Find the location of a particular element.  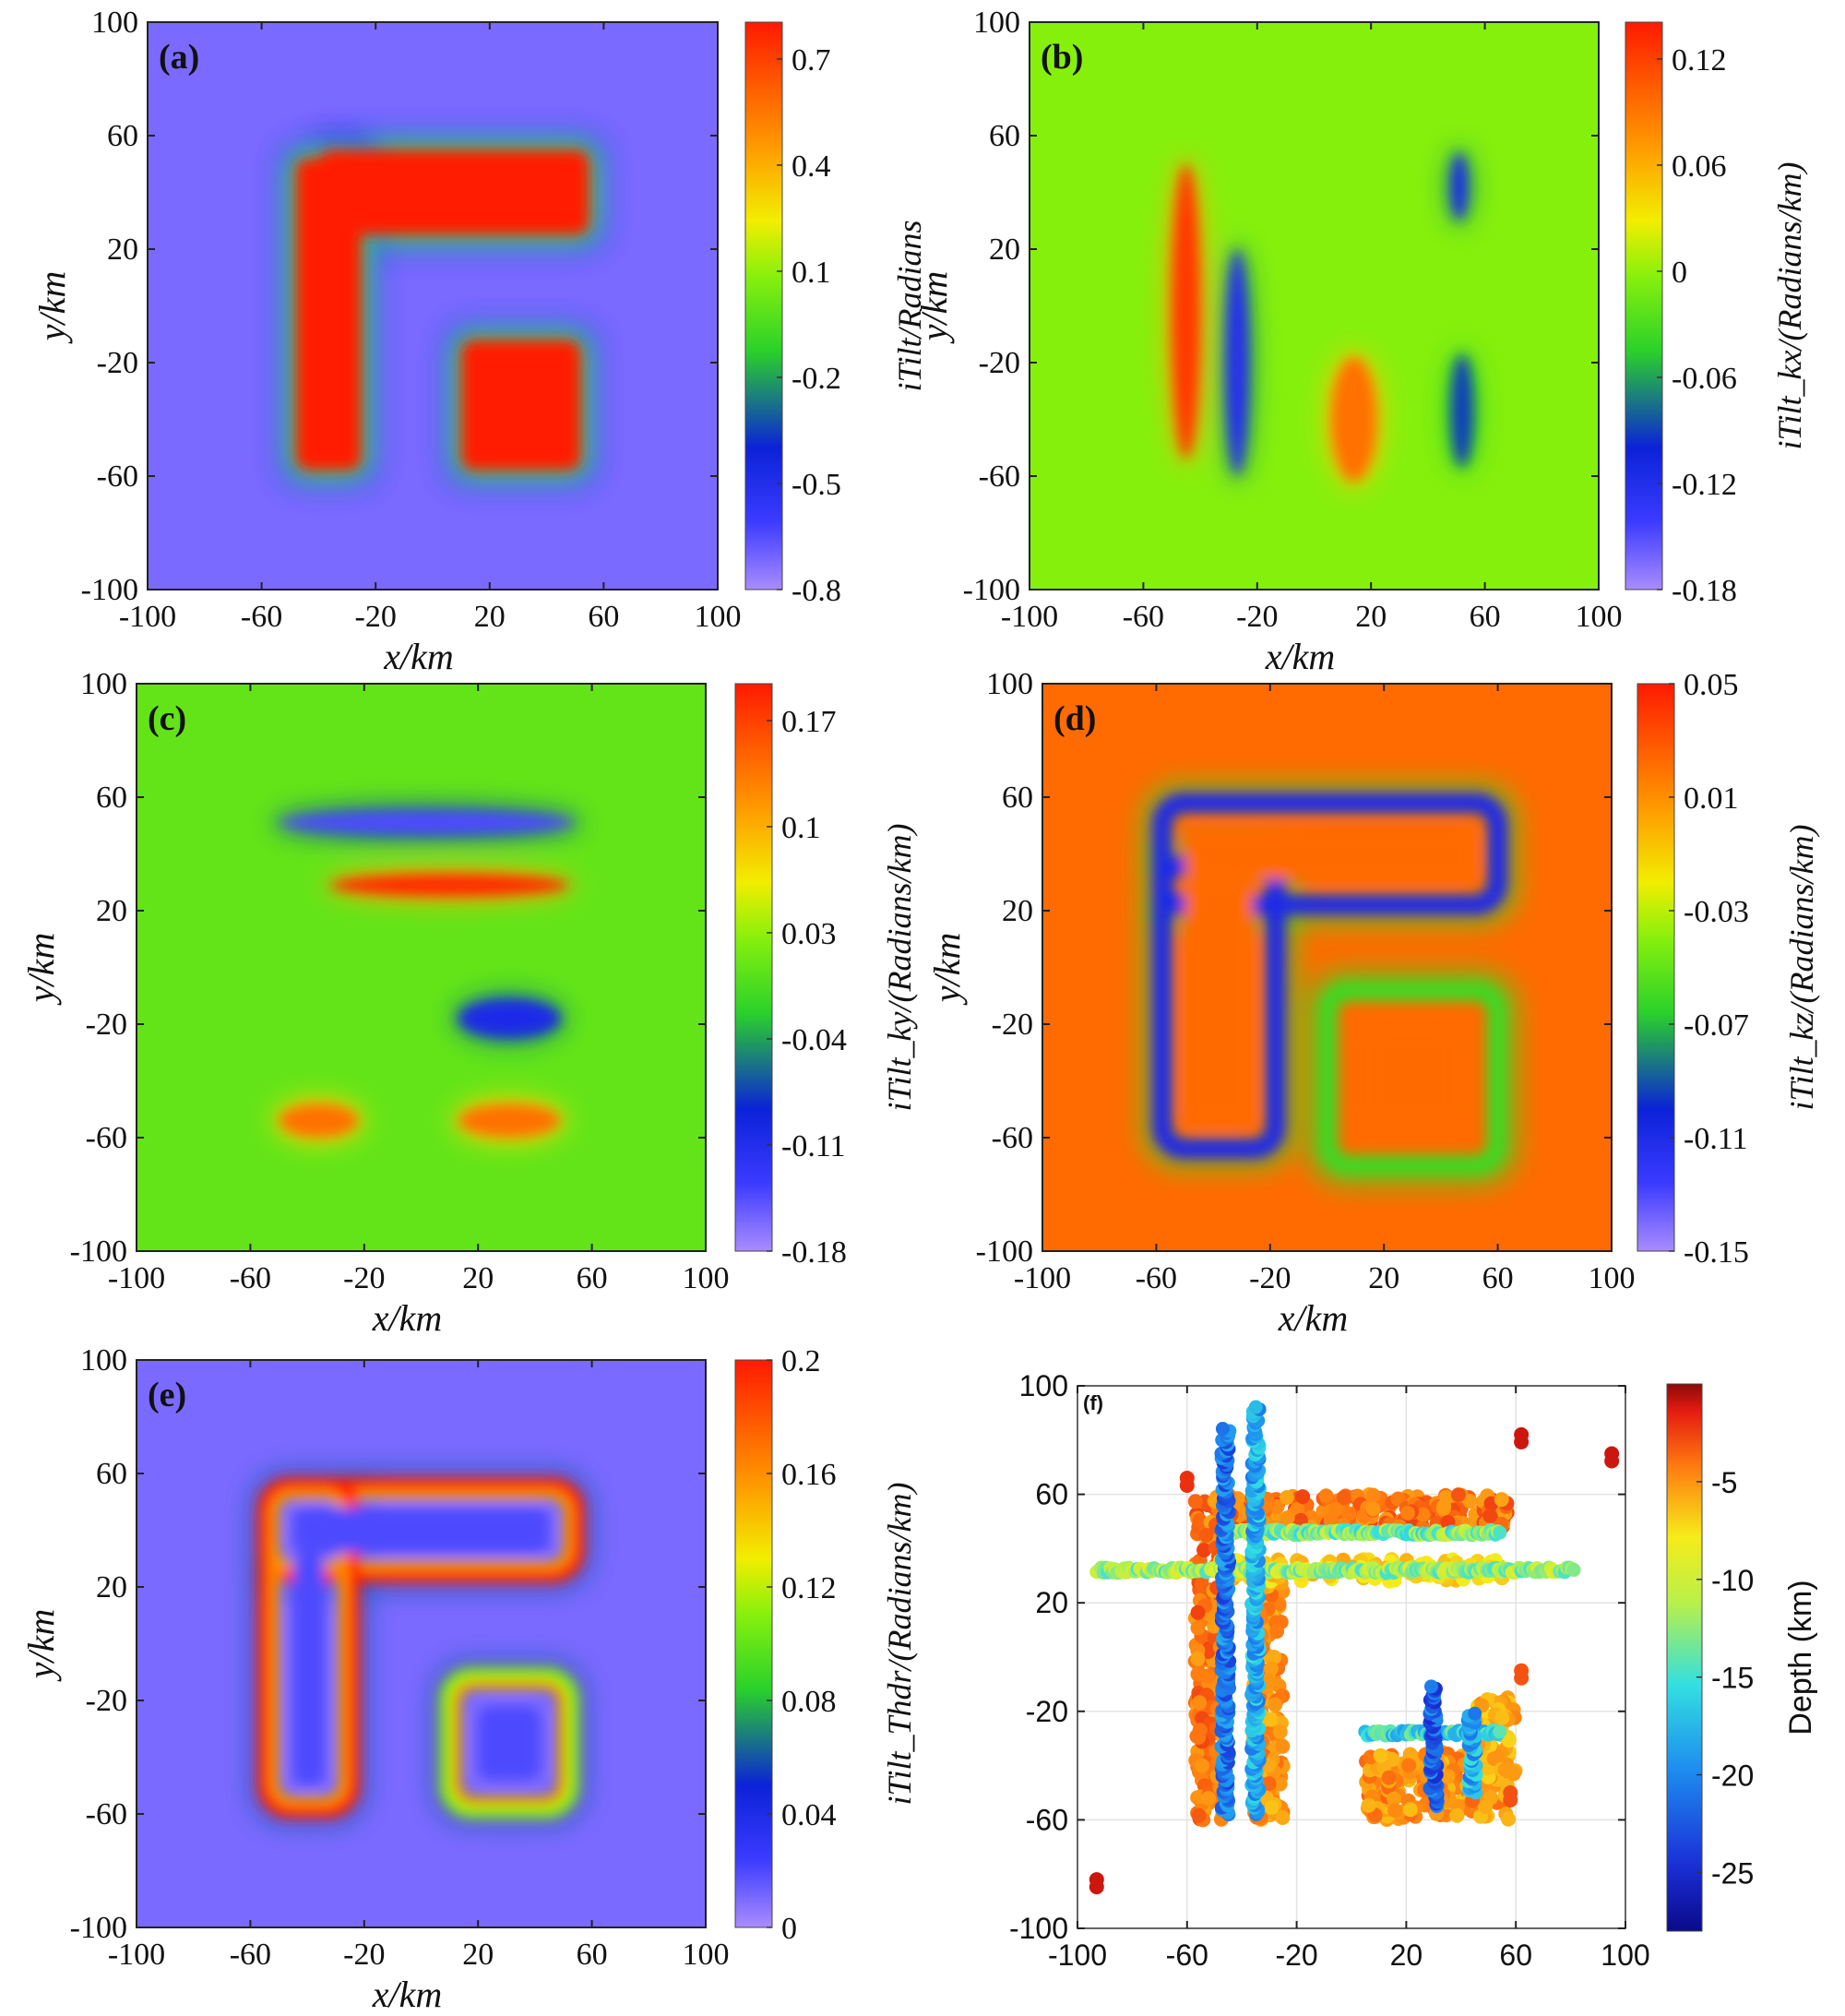

colorbar-tick-label: -0.03 is located at coordinates (1716, 912).